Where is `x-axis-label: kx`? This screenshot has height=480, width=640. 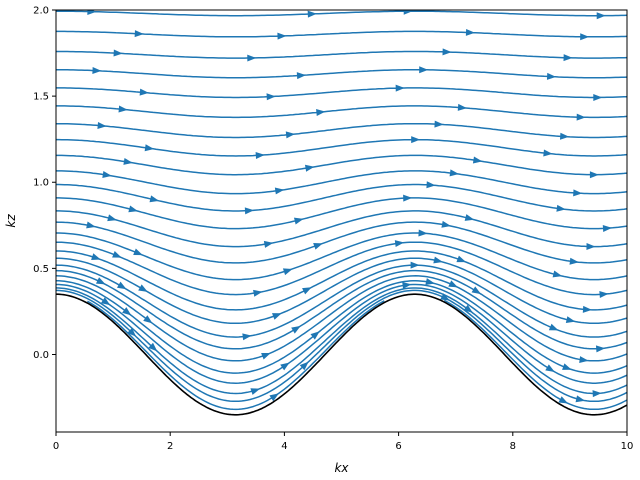 x-axis-label: kx is located at coordinates (341, 468).